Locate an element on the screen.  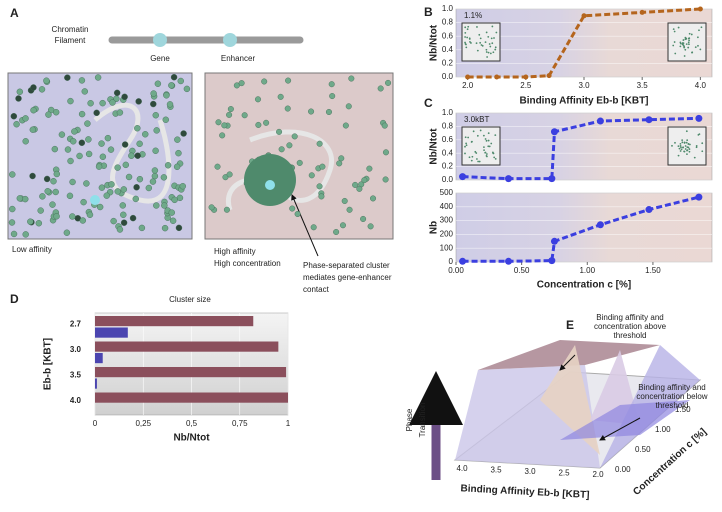
panel-letter: A is located at coordinates (14, 13).